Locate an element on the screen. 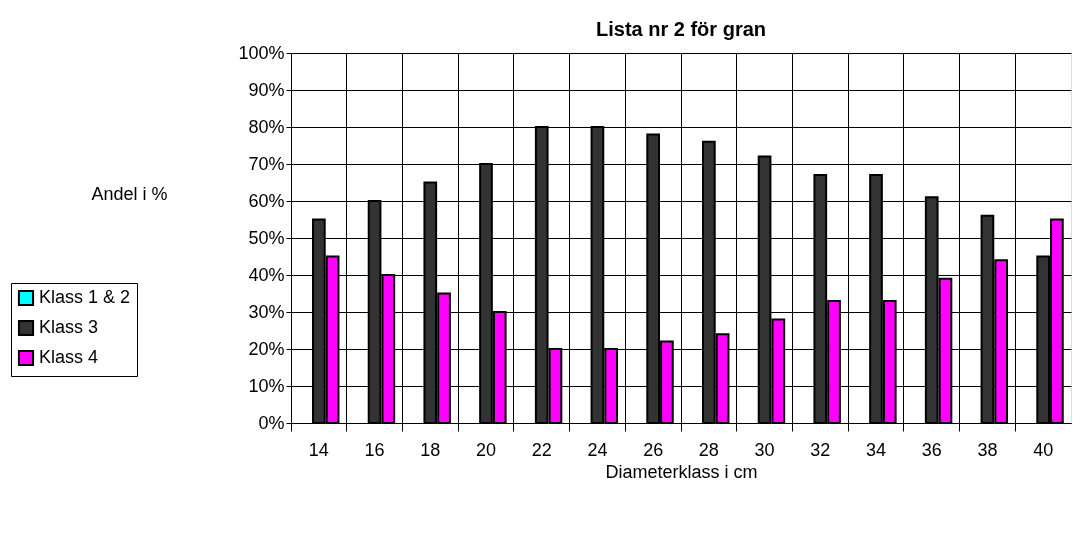 This screenshot has width=1085, height=545. legend-label: Klass 1 & 2 is located at coordinates (85, 297).